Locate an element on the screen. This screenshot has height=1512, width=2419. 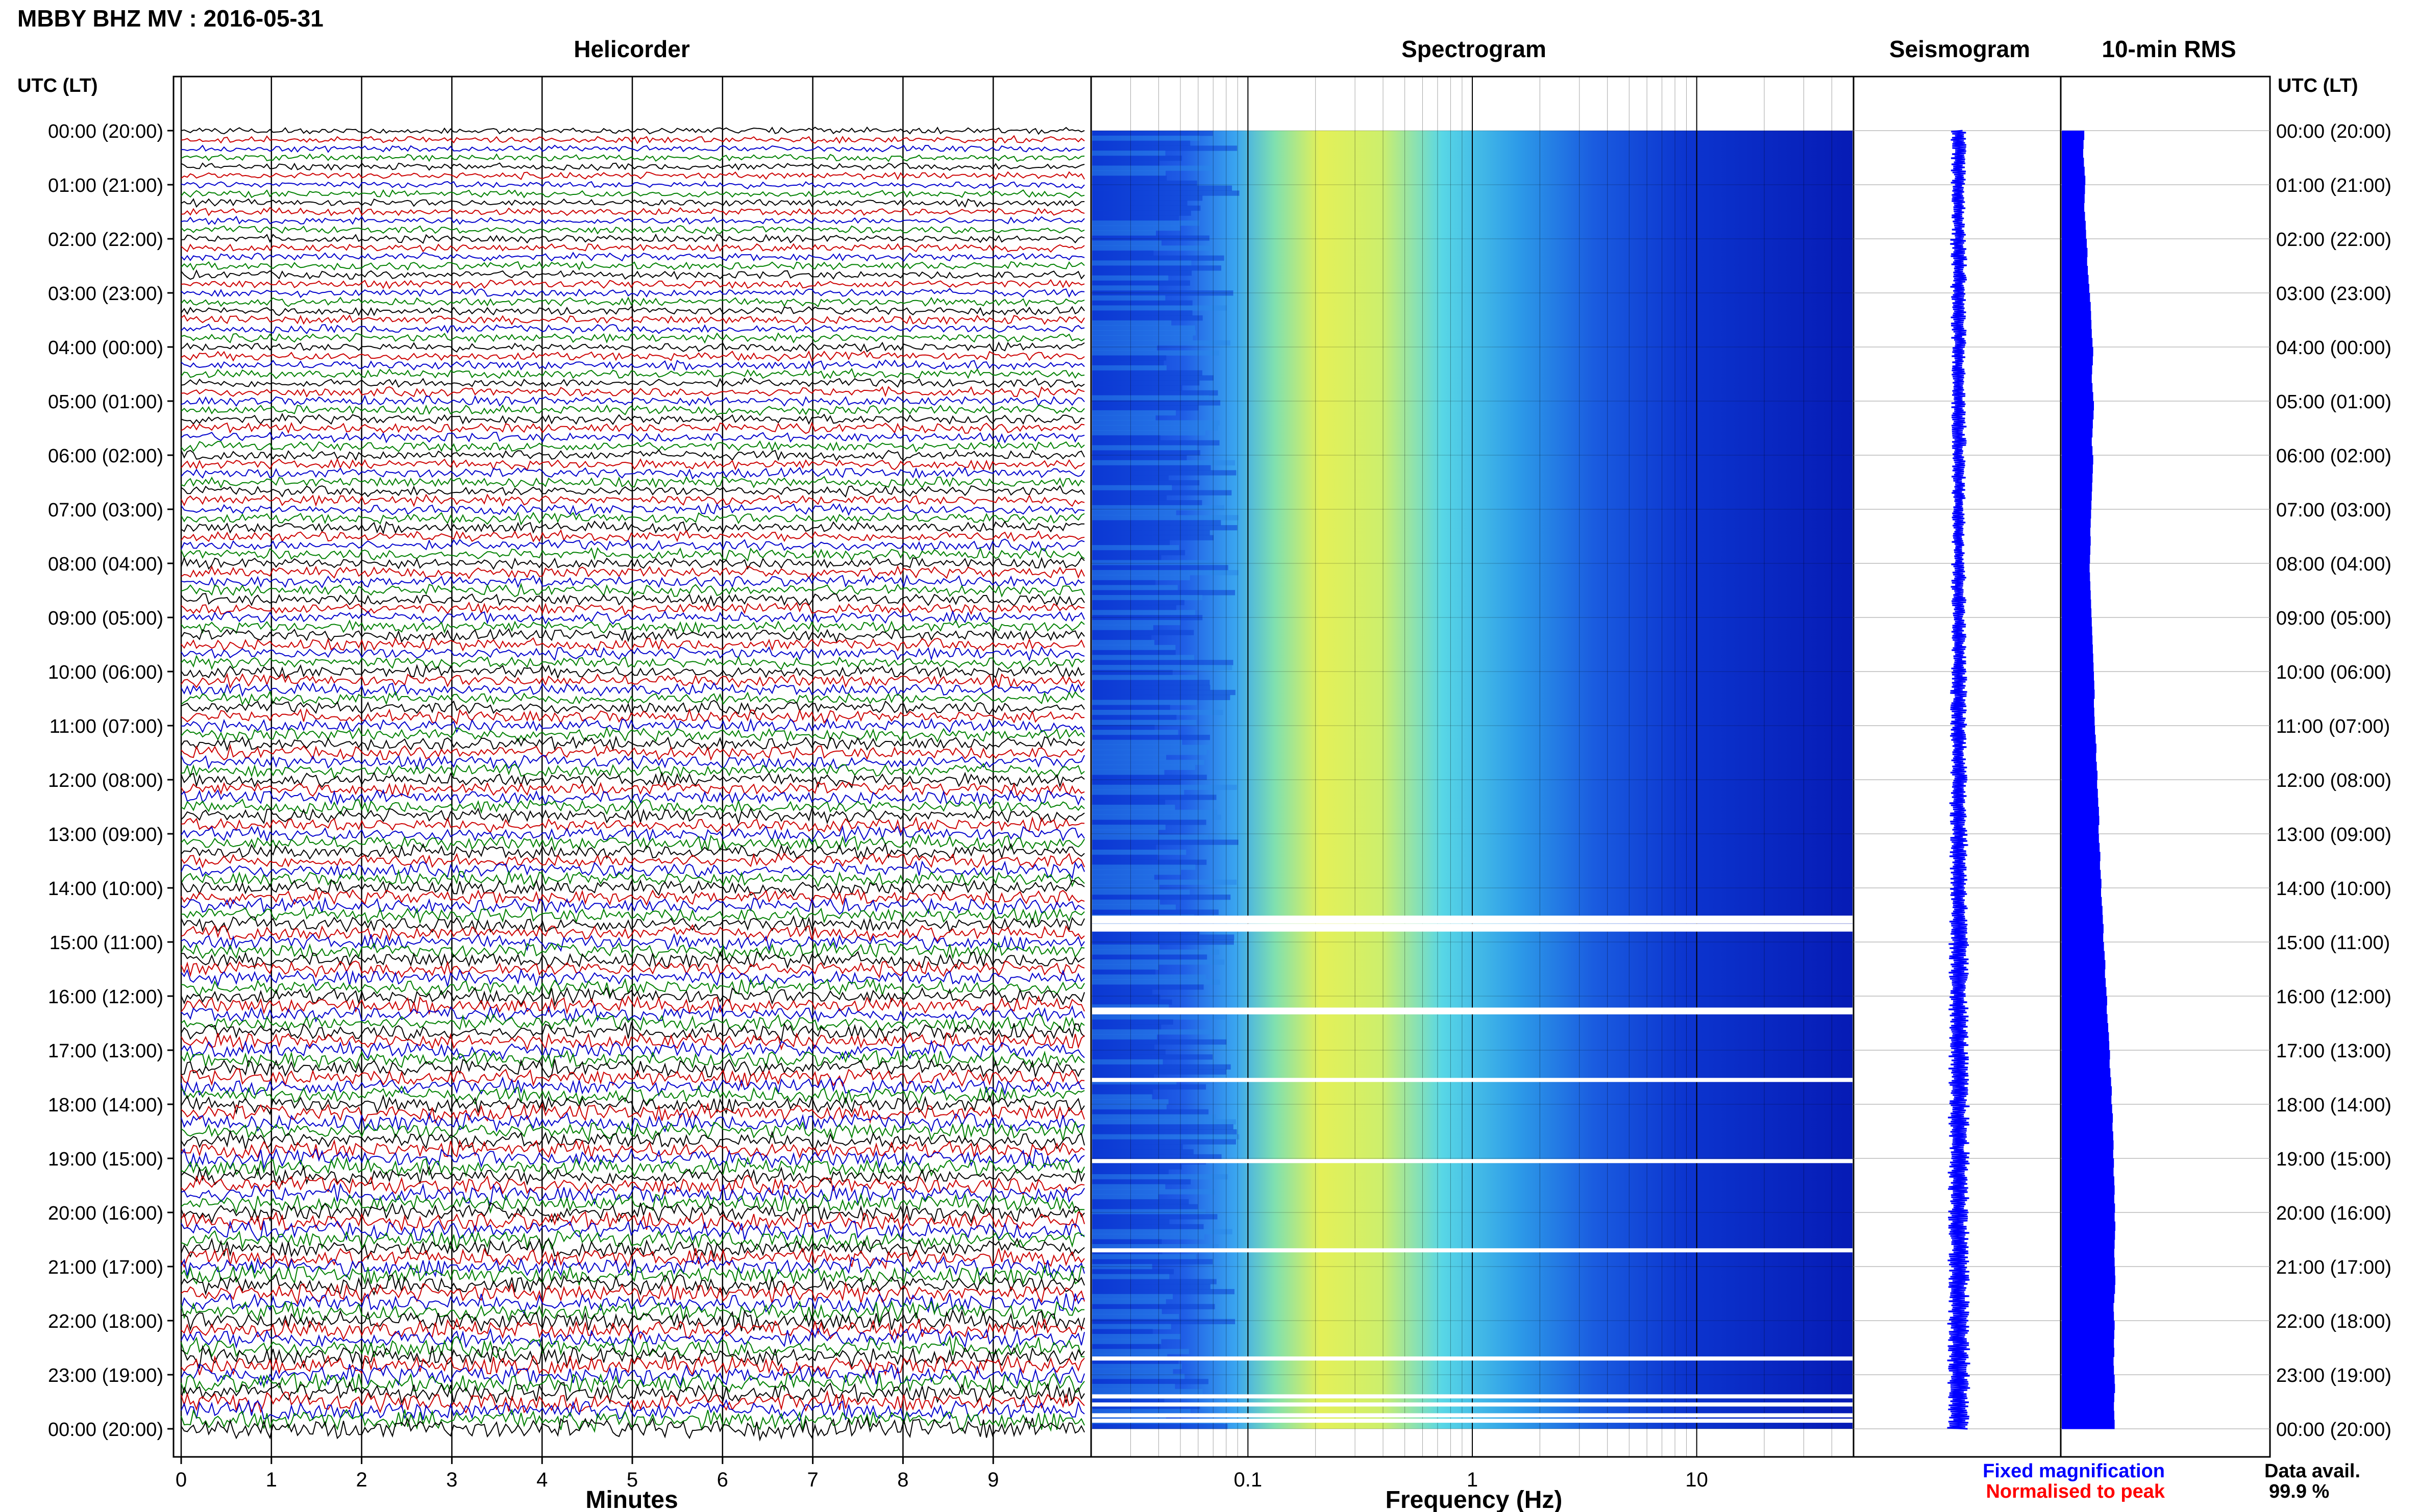
spectrogram-x-tick-label: 10 is located at coordinates (1696, 1480).